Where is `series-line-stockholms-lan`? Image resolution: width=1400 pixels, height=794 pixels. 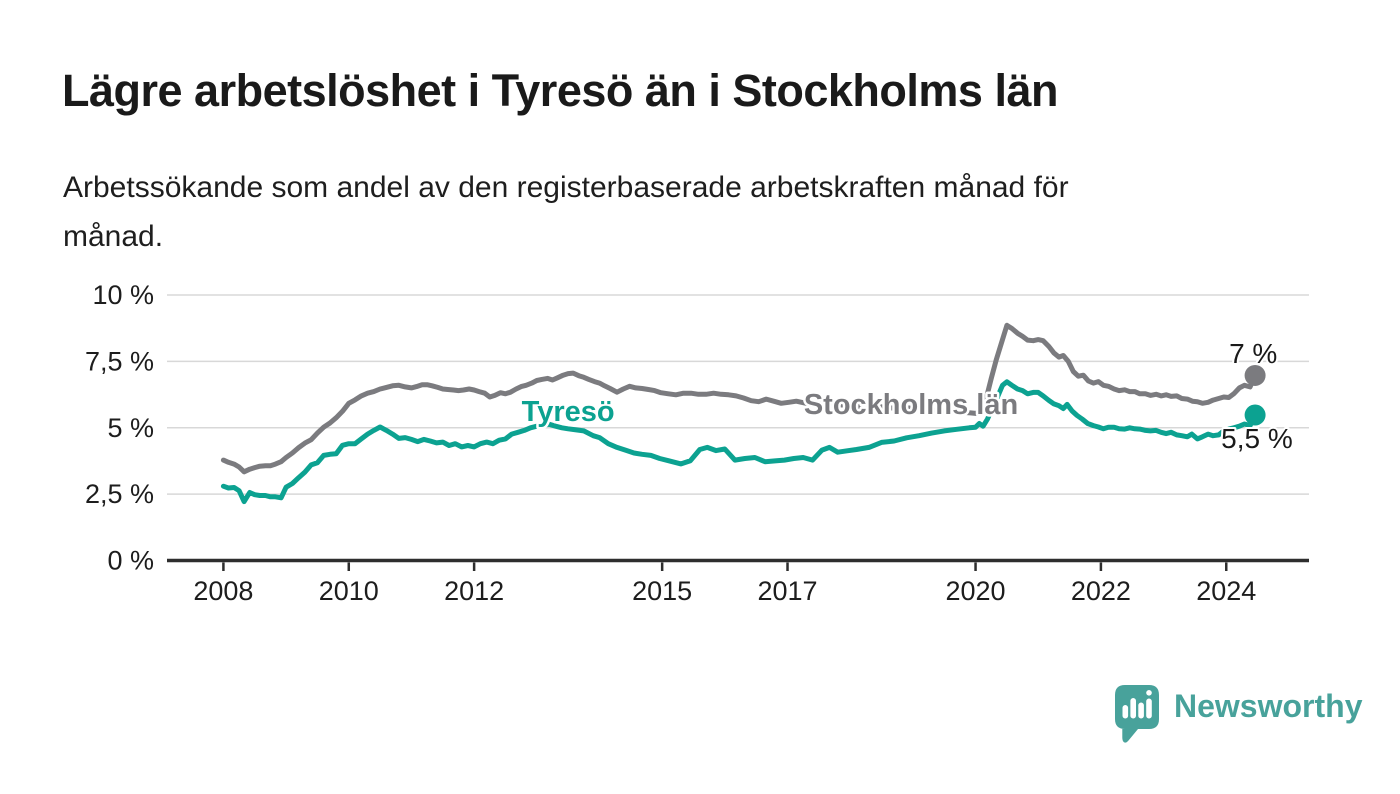 series-line-stockholms-lan is located at coordinates (739, 398).